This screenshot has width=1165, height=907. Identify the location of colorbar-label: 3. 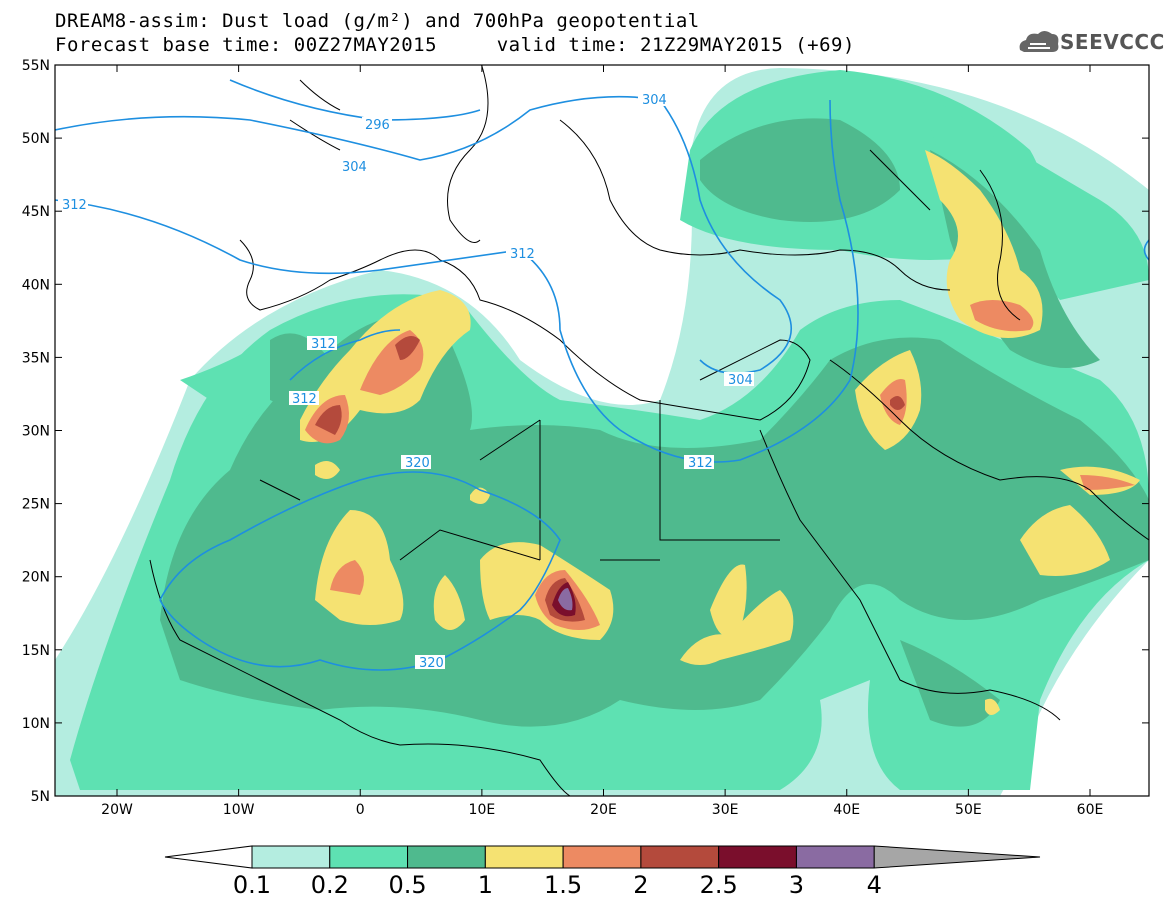
(796, 885).